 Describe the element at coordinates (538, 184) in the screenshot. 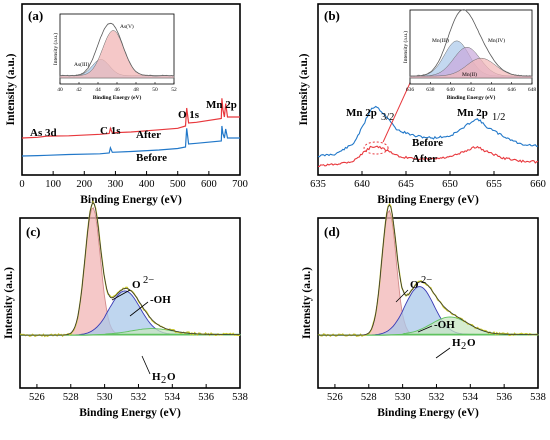

I see `panel-b-xtick-label: 660` at that location.